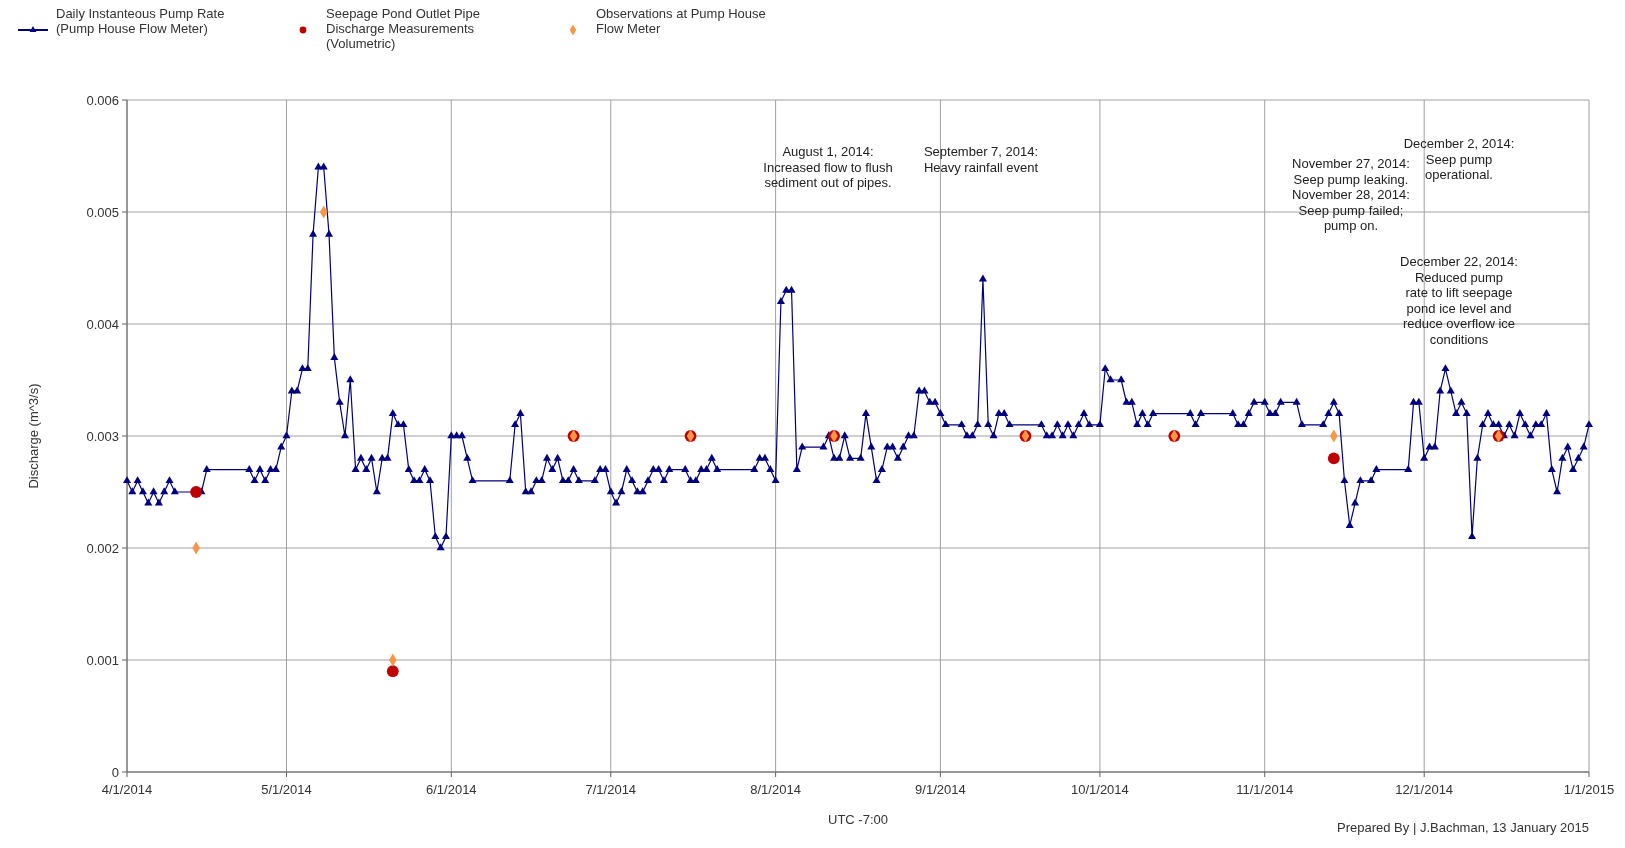 This screenshot has height=848, width=1625. I want to click on x-axis-title: UTC -7:00, so click(858, 819).